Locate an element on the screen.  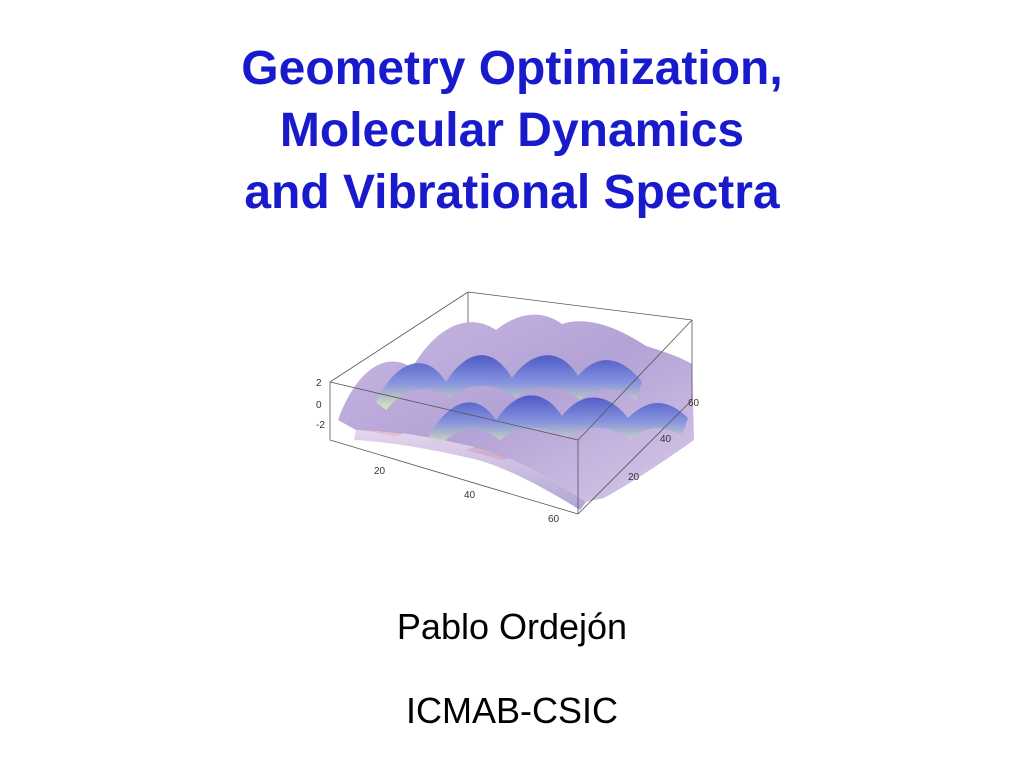
box-front-frame is located at coordinates (511, 417).